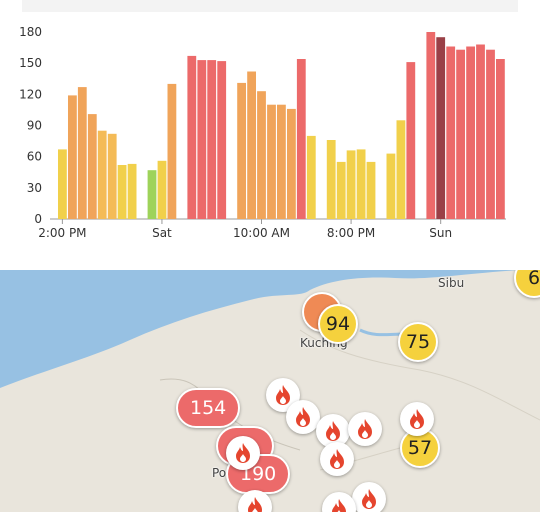 The width and height of the screenshot is (540, 512). Describe the element at coordinates (30, 94) in the screenshot. I see `y-tick-label: 120` at that location.